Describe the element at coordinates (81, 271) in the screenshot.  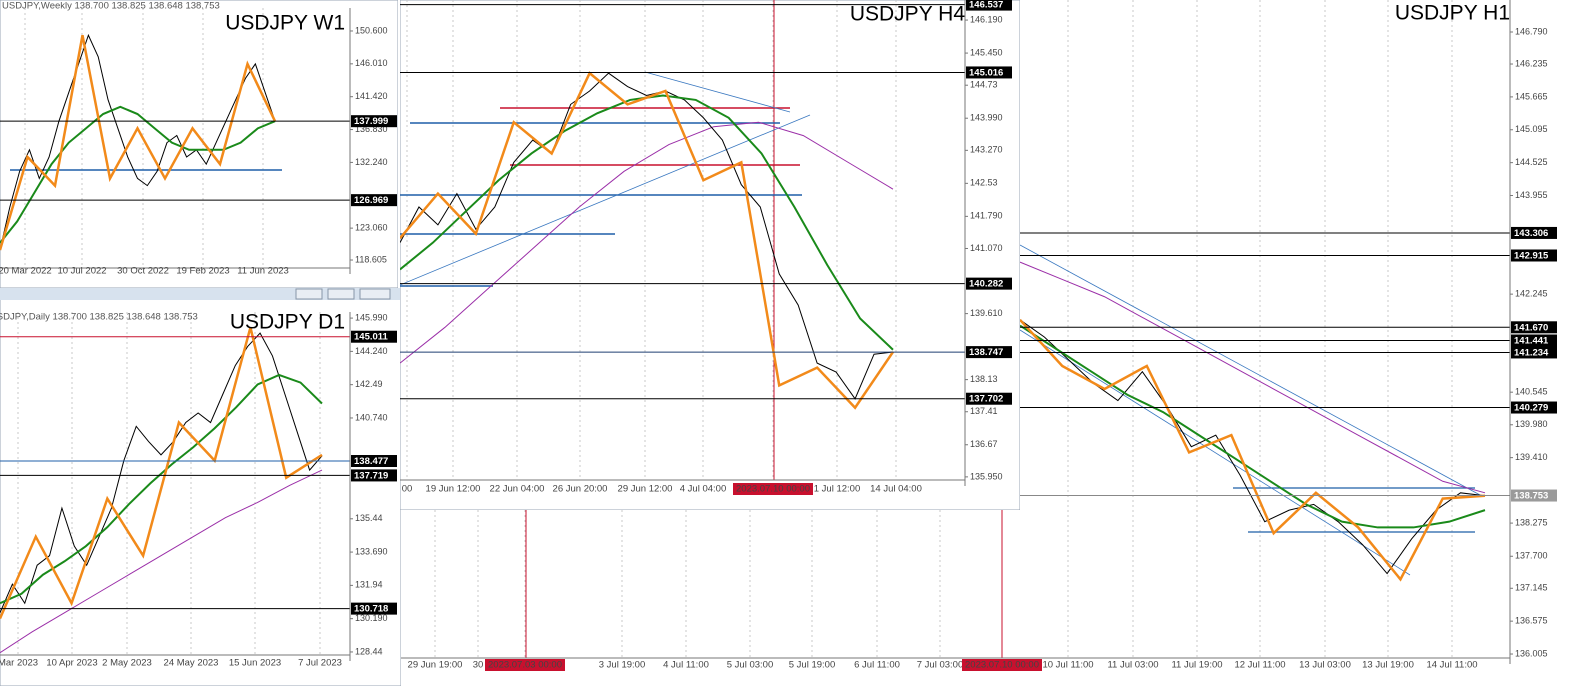
I see `x-tick-label: 10 Jul 2022` at that location.